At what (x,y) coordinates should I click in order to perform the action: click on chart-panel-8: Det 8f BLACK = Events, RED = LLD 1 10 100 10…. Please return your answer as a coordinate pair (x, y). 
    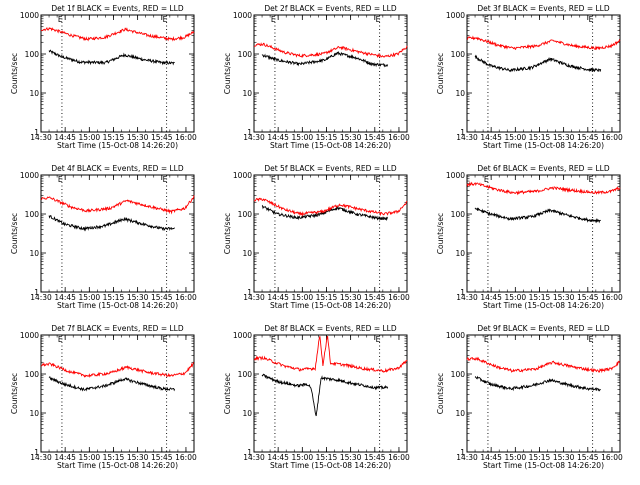
    Looking at the image, I should click on (316, 397).